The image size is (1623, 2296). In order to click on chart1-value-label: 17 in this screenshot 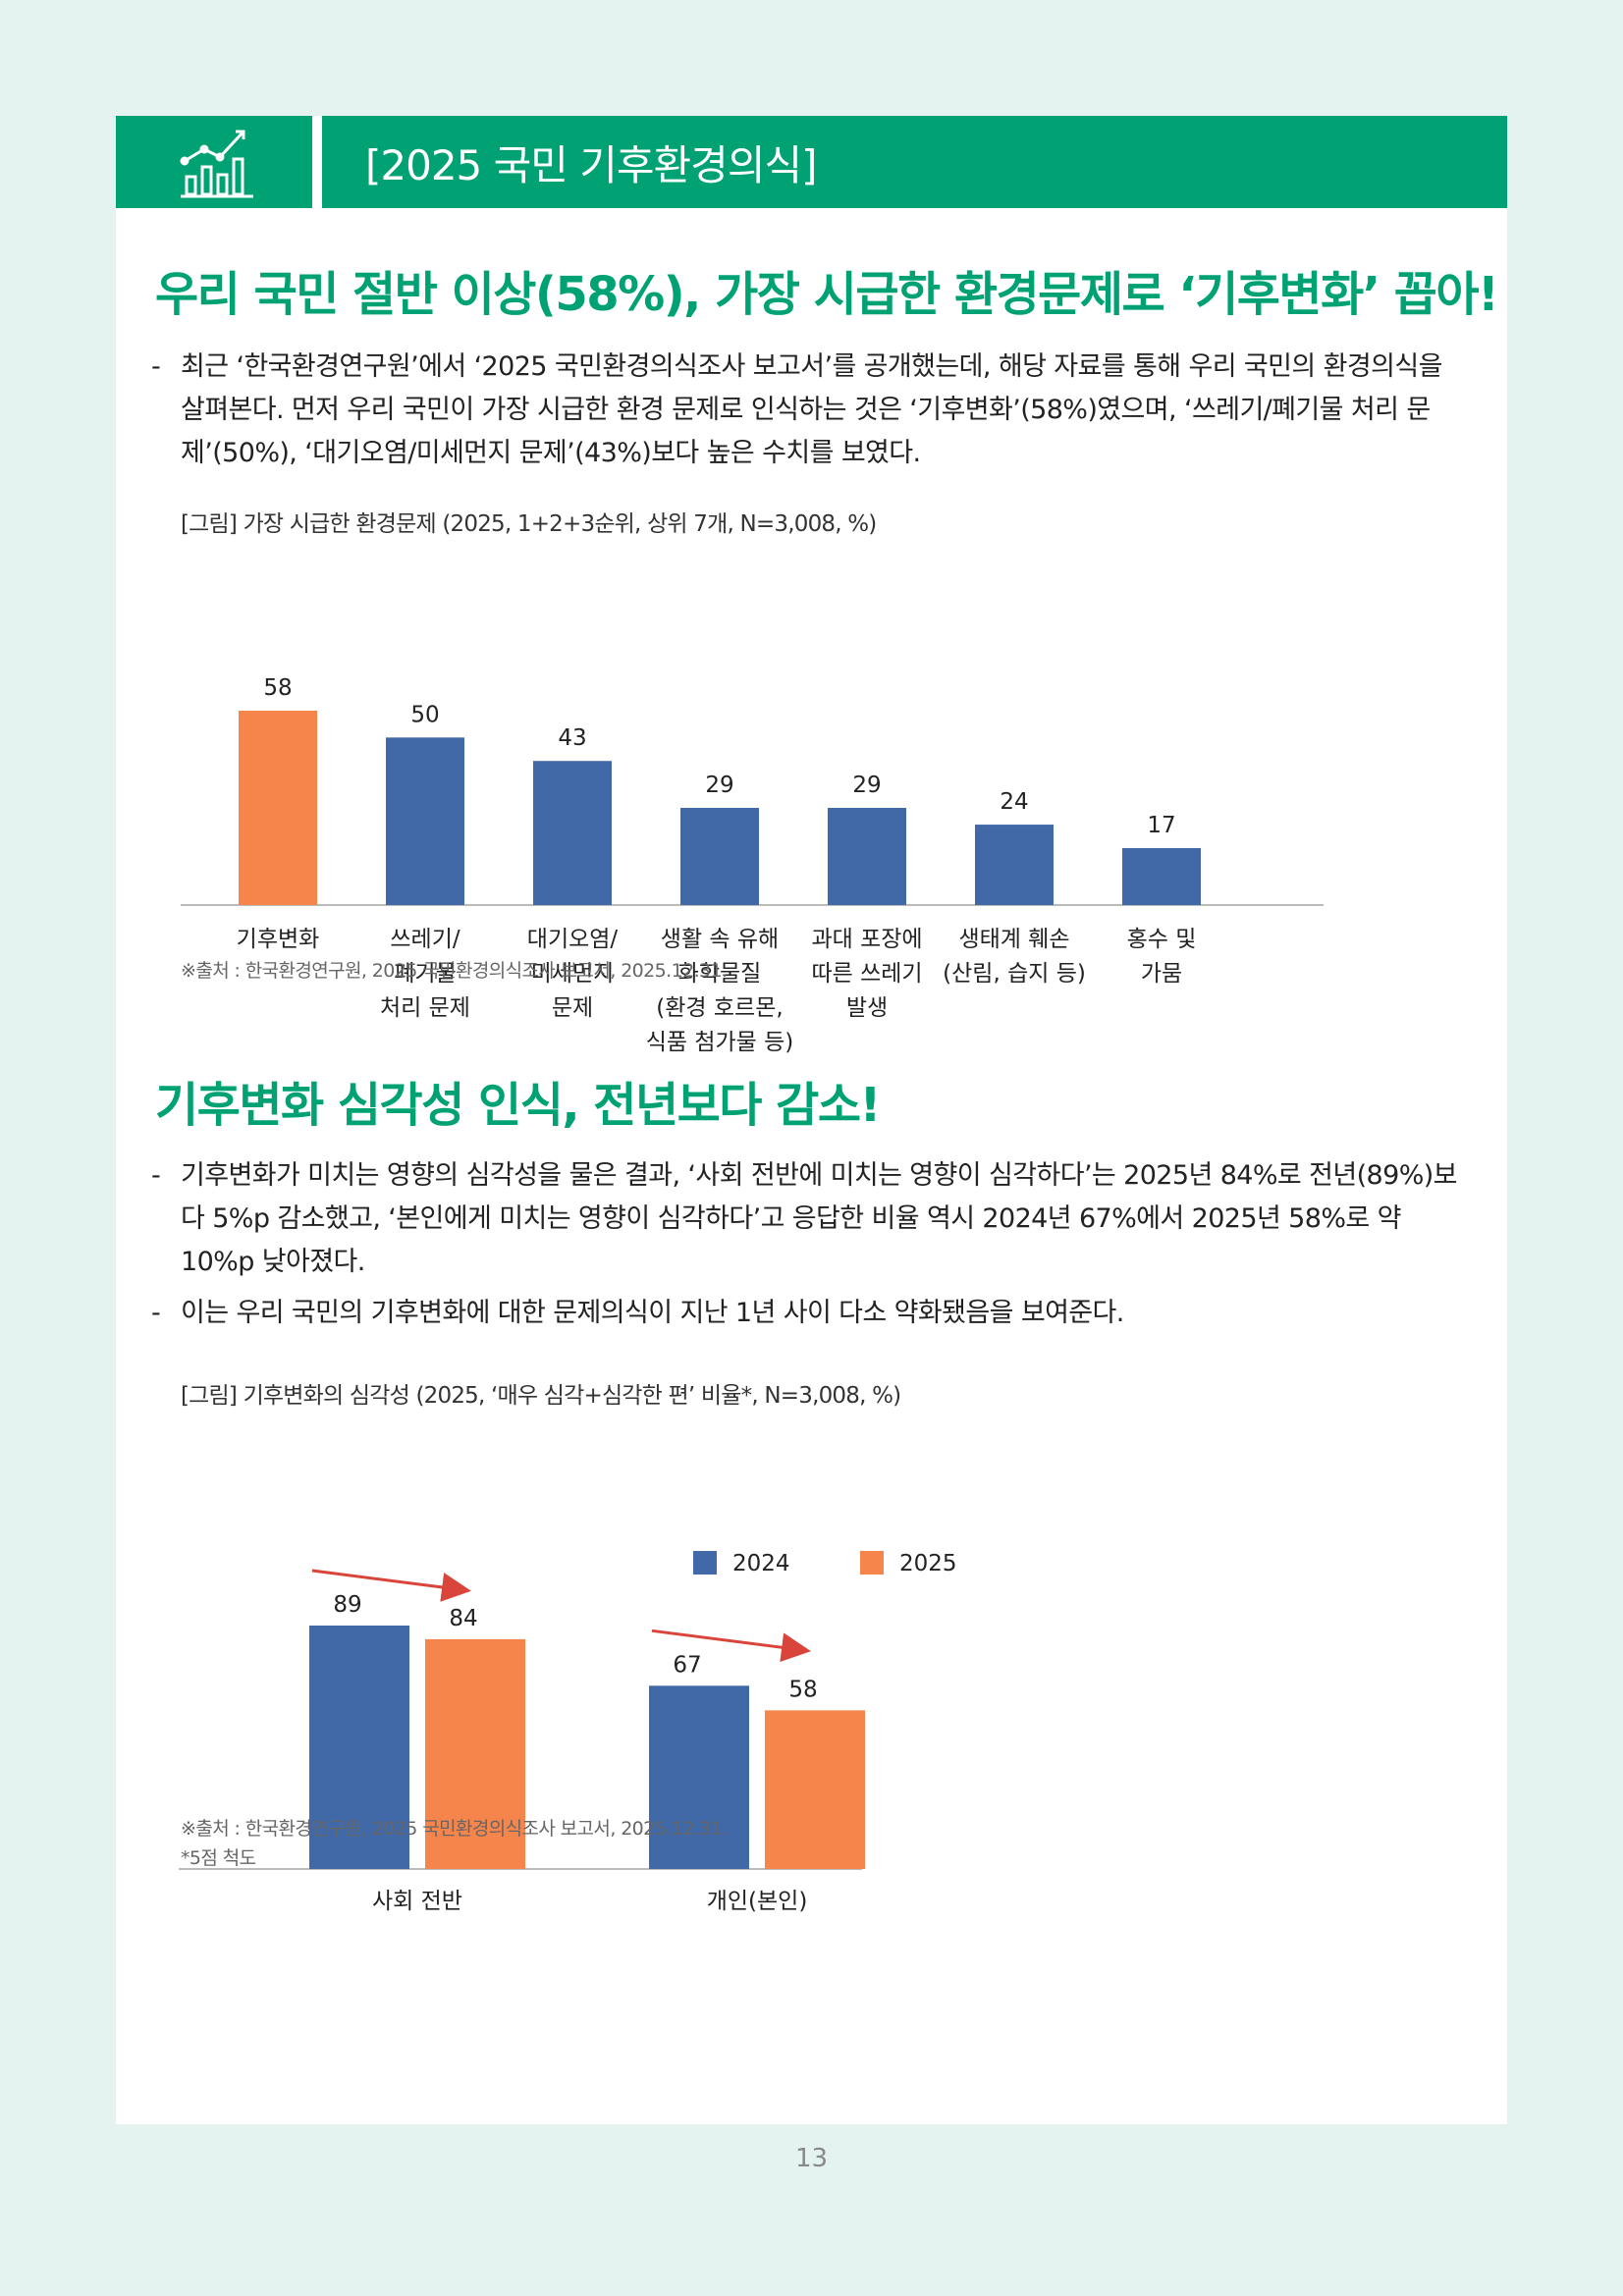, I will do `click(1161, 825)`.